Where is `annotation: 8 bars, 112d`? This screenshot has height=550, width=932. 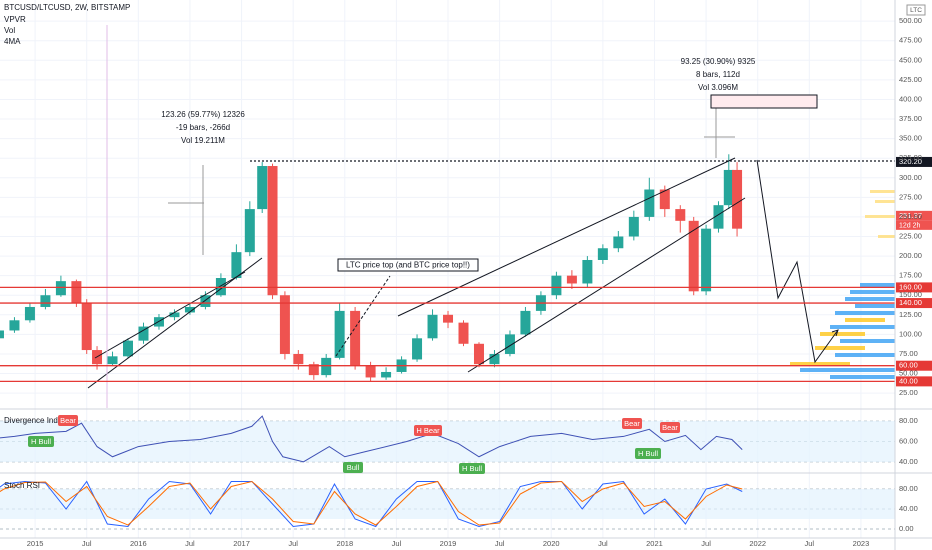 annotation: 8 bars, 112d is located at coordinates (718, 74).